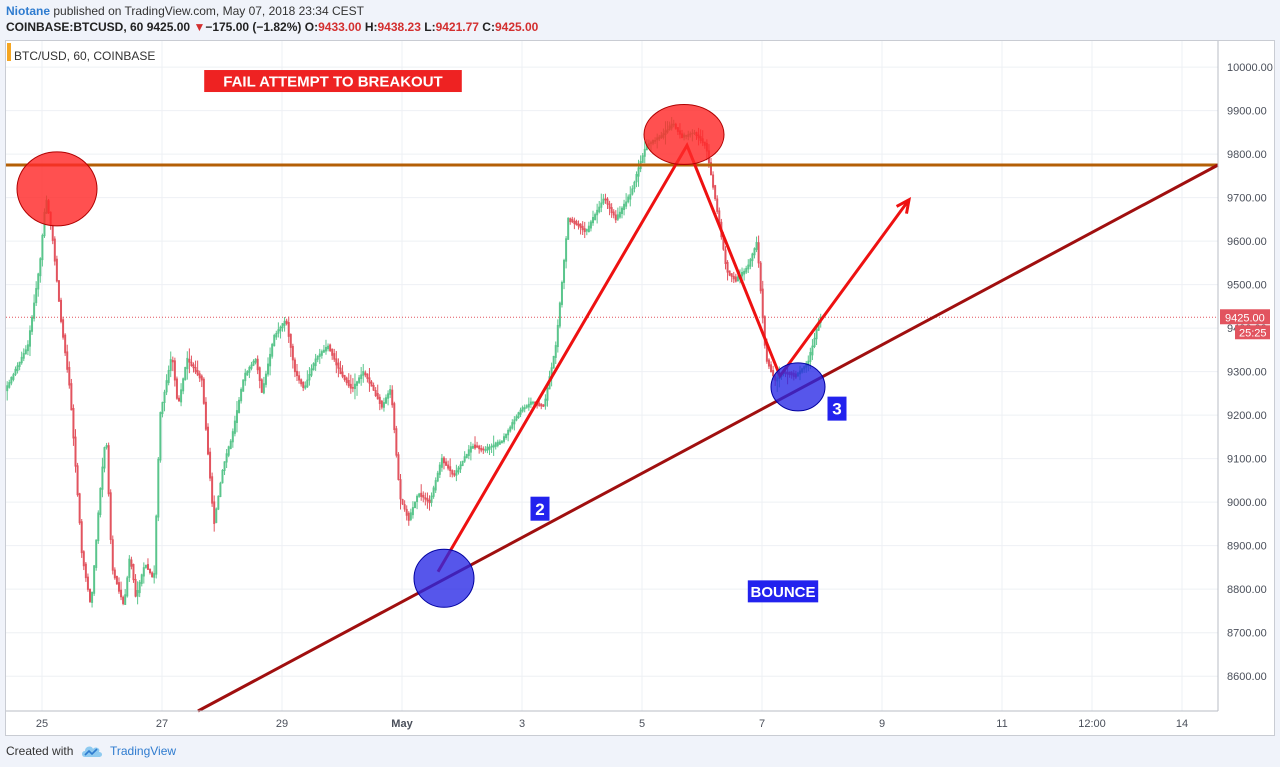 The image size is (1280, 767). What do you see at coordinates (332, 81) in the screenshot?
I see `label-text: FAIL ATTEMPT TO BREAKOUT` at bounding box center [332, 81].